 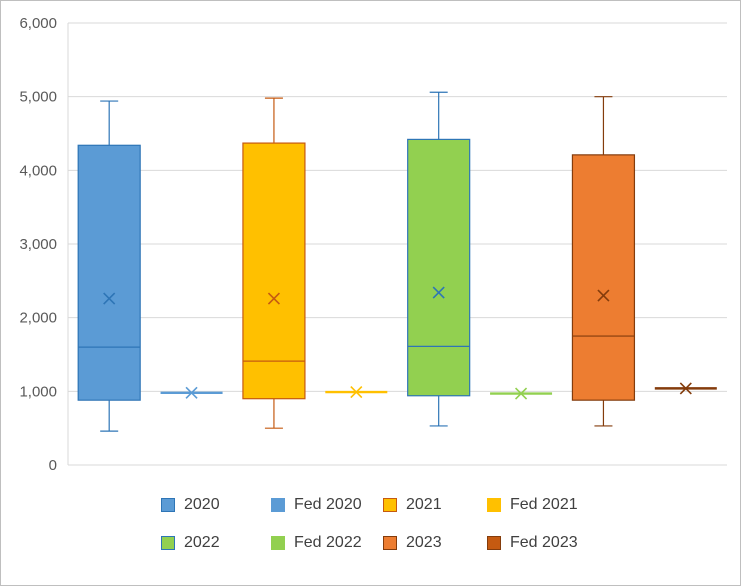 I want to click on series-2020, so click(x=109, y=266).